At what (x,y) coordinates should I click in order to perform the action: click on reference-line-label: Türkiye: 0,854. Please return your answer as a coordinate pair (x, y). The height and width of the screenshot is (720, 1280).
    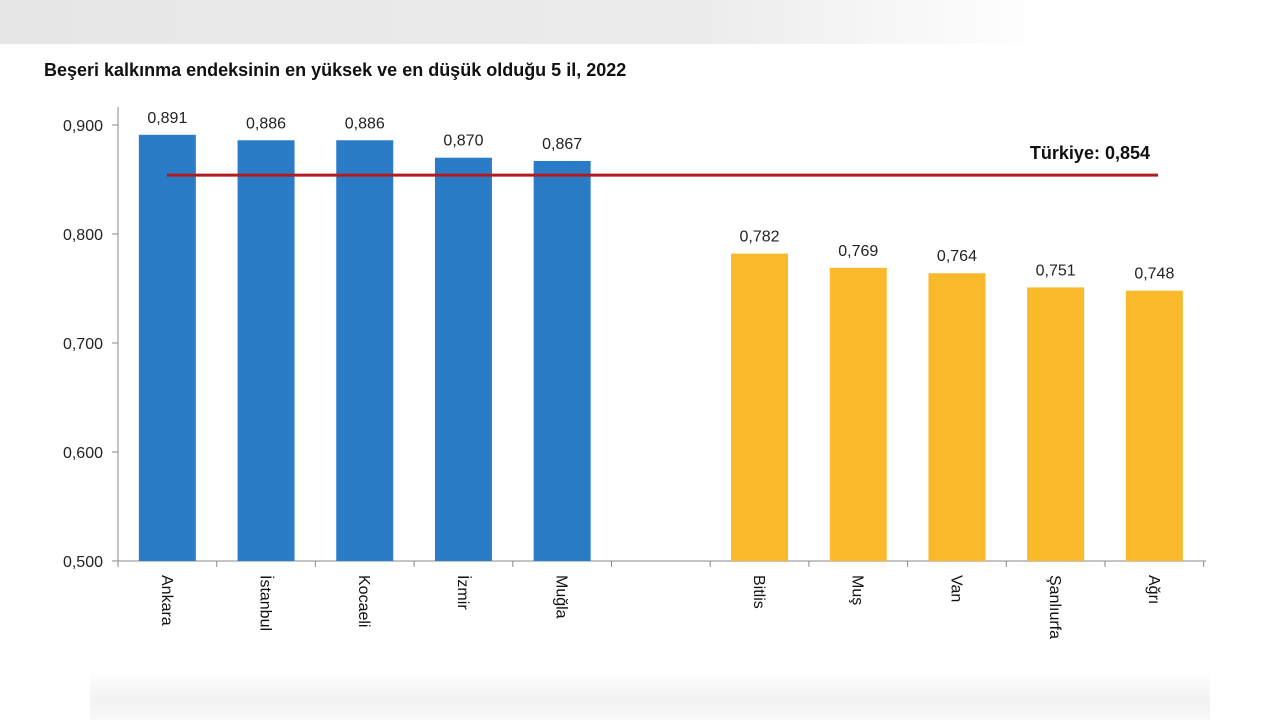
    Looking at the image, I should click on (1090, 153).